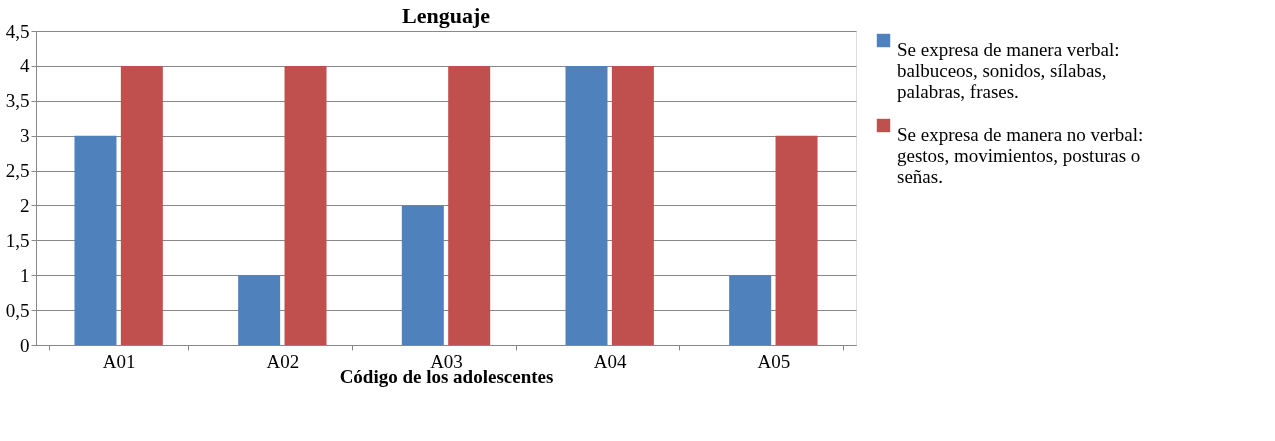 This screenshot has width=1275, height=441. Describe the element at coordinates (25, 205) in the screenshot. I see `y-tick-label: 2` at that location.